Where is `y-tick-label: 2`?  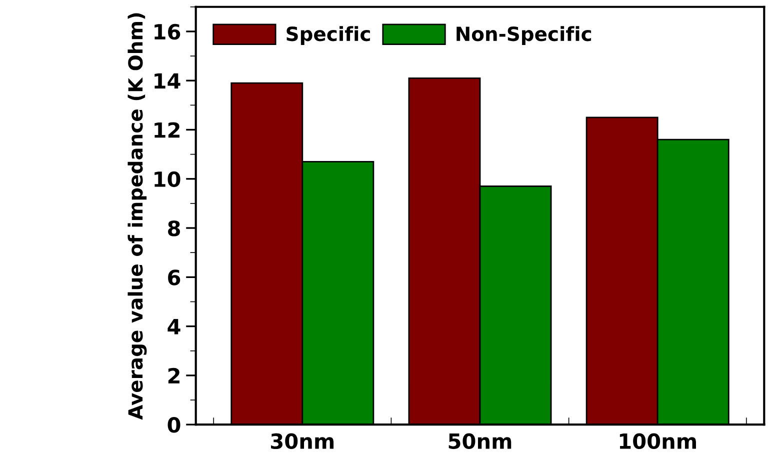
y-tick-label: 2 is located at coordinates (174, 376).